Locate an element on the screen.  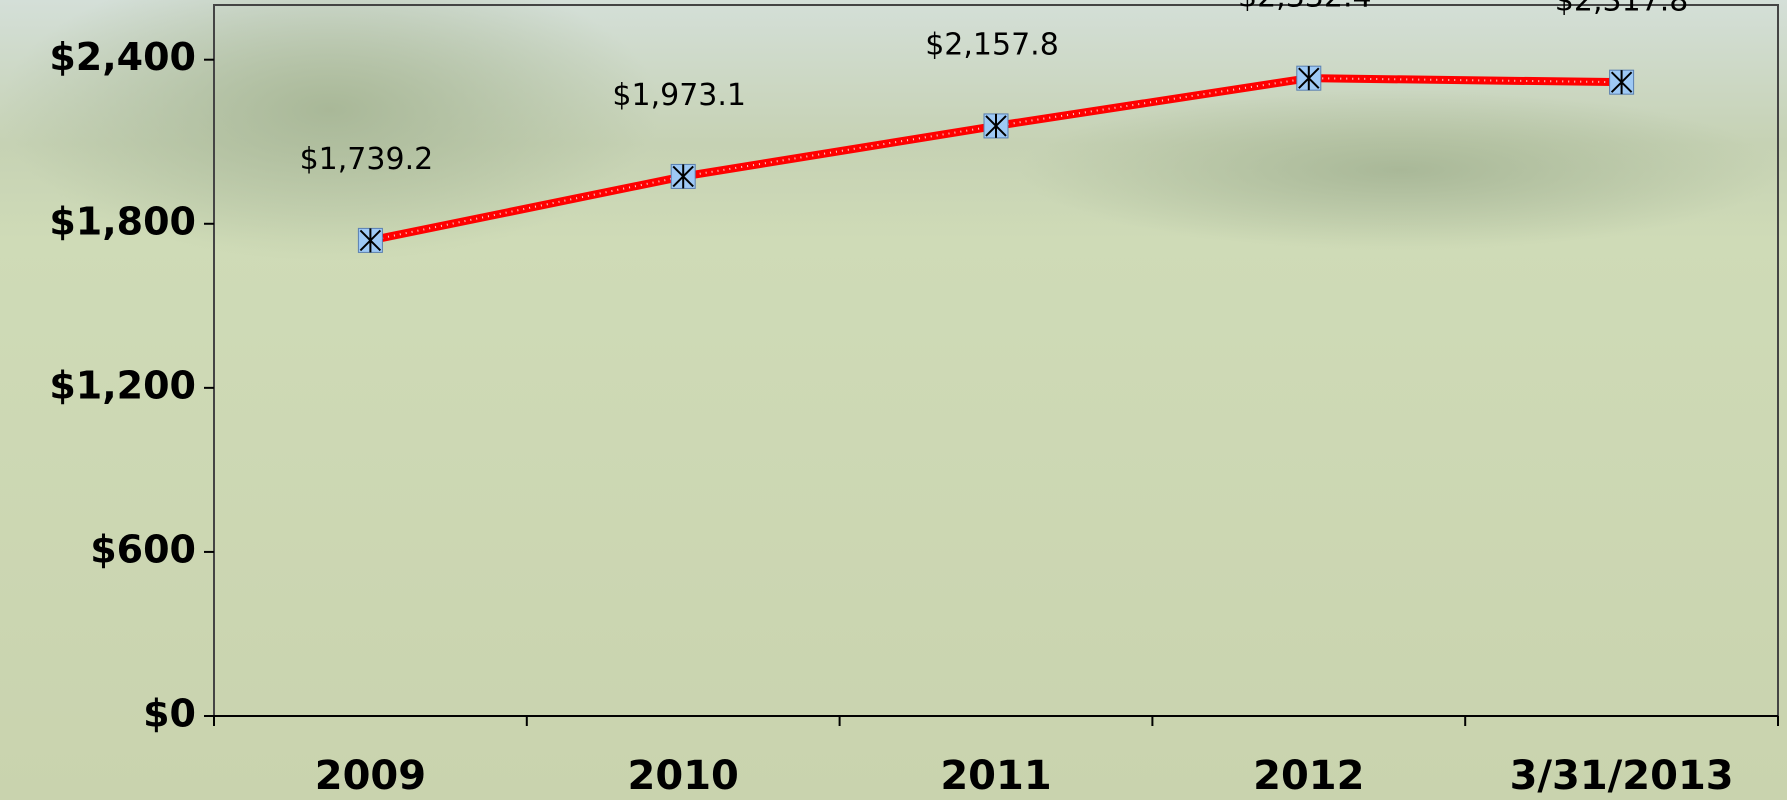
x-tick-label: 2009 is located at coordinates (370, 776).